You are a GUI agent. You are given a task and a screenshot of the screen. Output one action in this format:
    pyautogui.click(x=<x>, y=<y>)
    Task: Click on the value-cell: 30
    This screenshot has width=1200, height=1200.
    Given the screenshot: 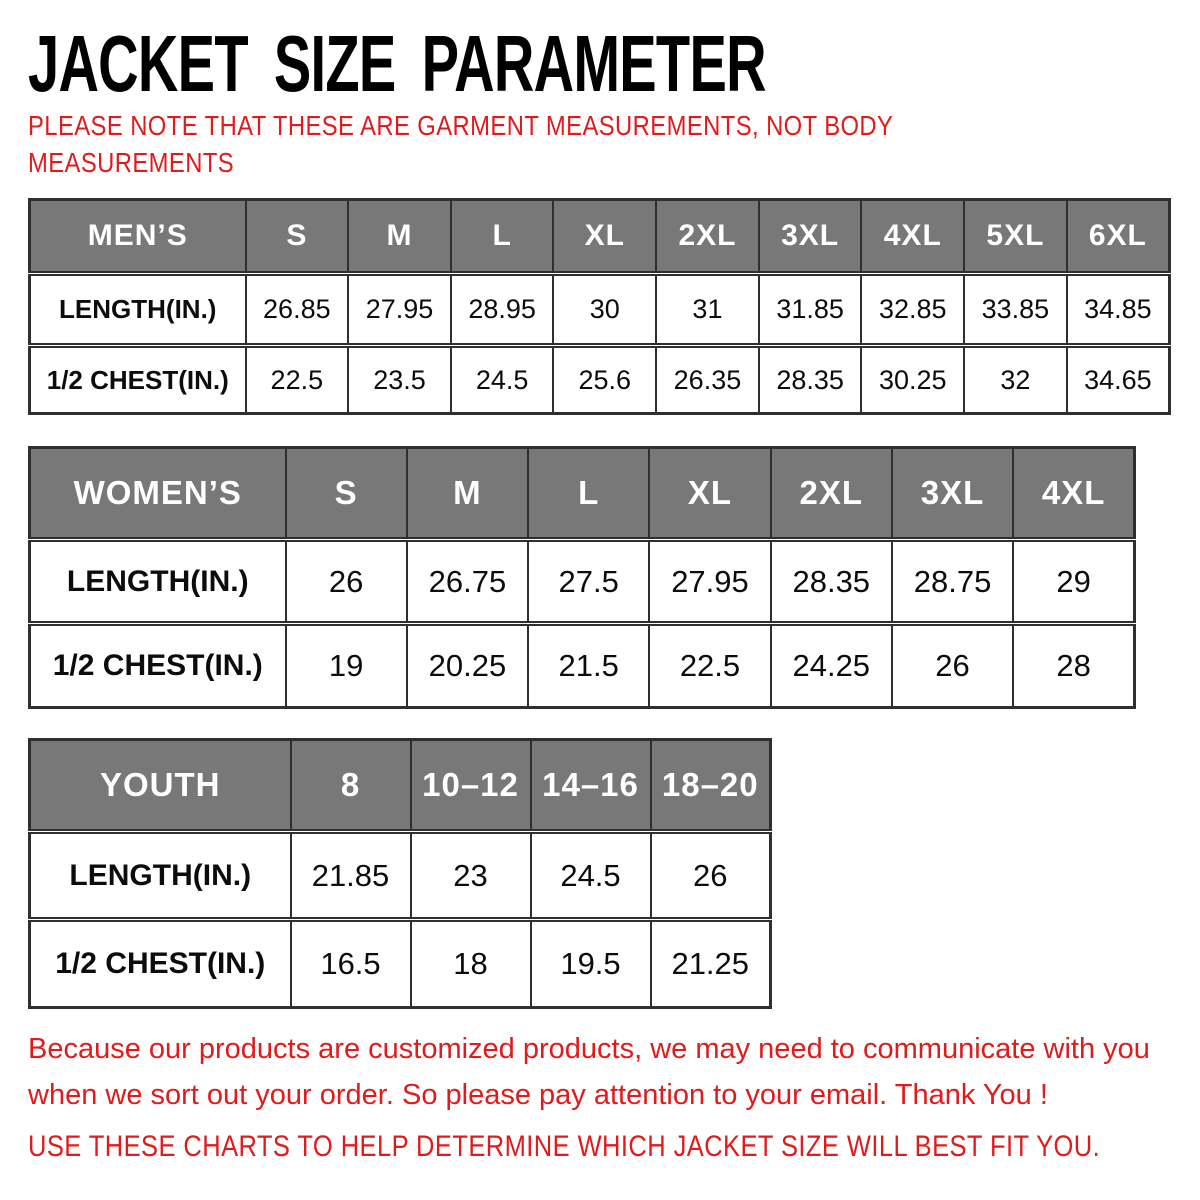 What is the action you would take?
    pyautogui.click(x=605, y=309)
    